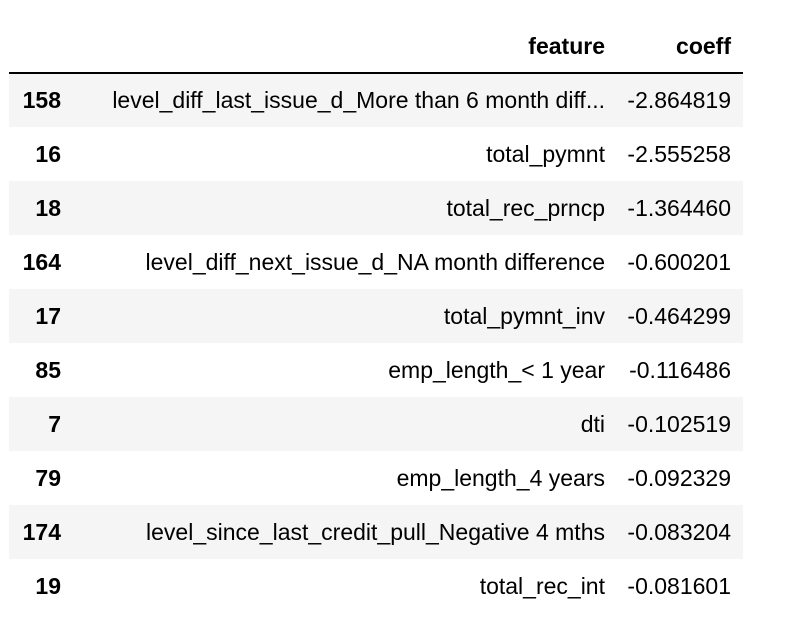  I want to click on cell-feature: dti, so click(592, 423).